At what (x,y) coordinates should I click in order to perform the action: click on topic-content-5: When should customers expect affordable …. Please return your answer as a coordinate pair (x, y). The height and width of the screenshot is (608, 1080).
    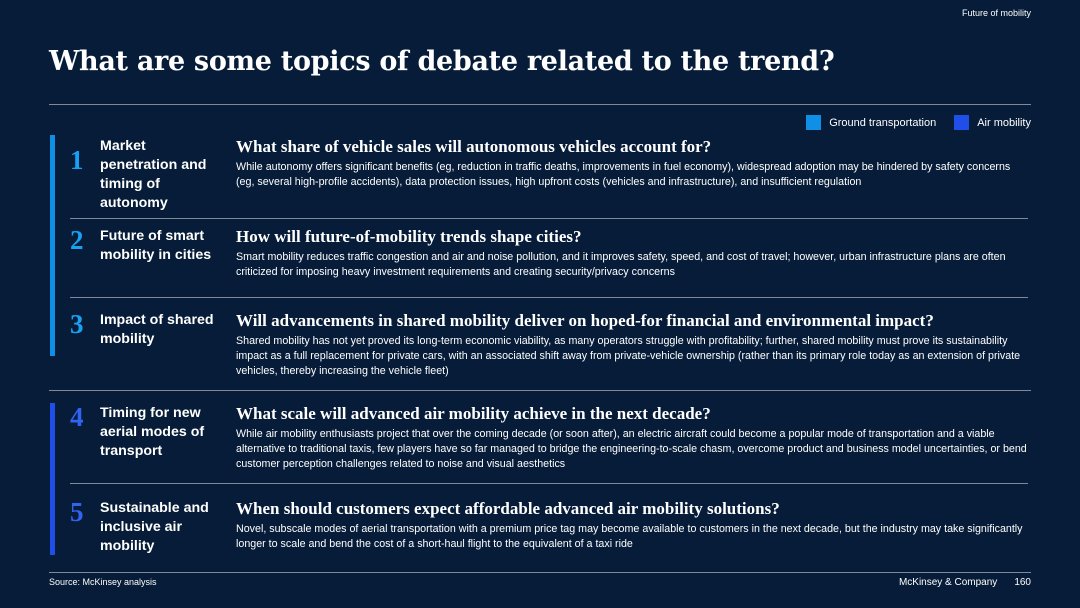
    Looking at the image, I should click on (633, 525).